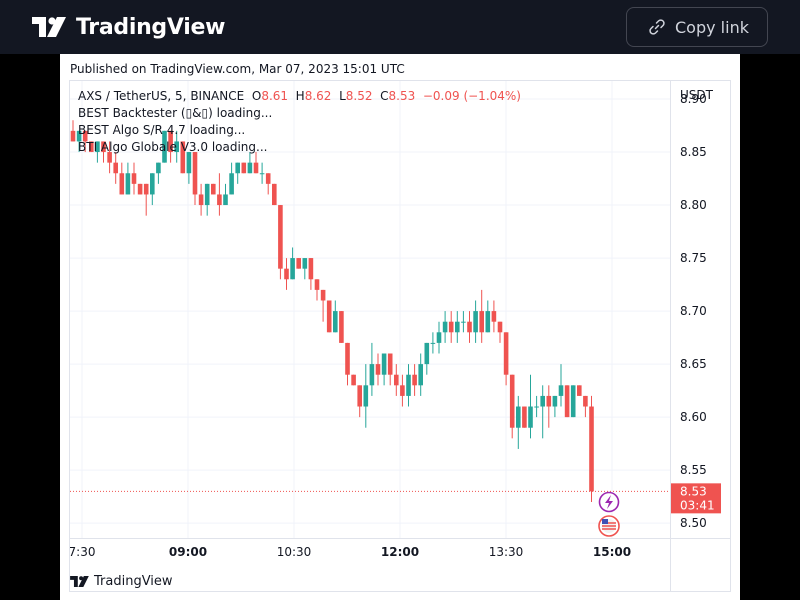 This screenshot has width=800, height=600. I want to click on copy-link-label: Copy link, so click(712, 27).